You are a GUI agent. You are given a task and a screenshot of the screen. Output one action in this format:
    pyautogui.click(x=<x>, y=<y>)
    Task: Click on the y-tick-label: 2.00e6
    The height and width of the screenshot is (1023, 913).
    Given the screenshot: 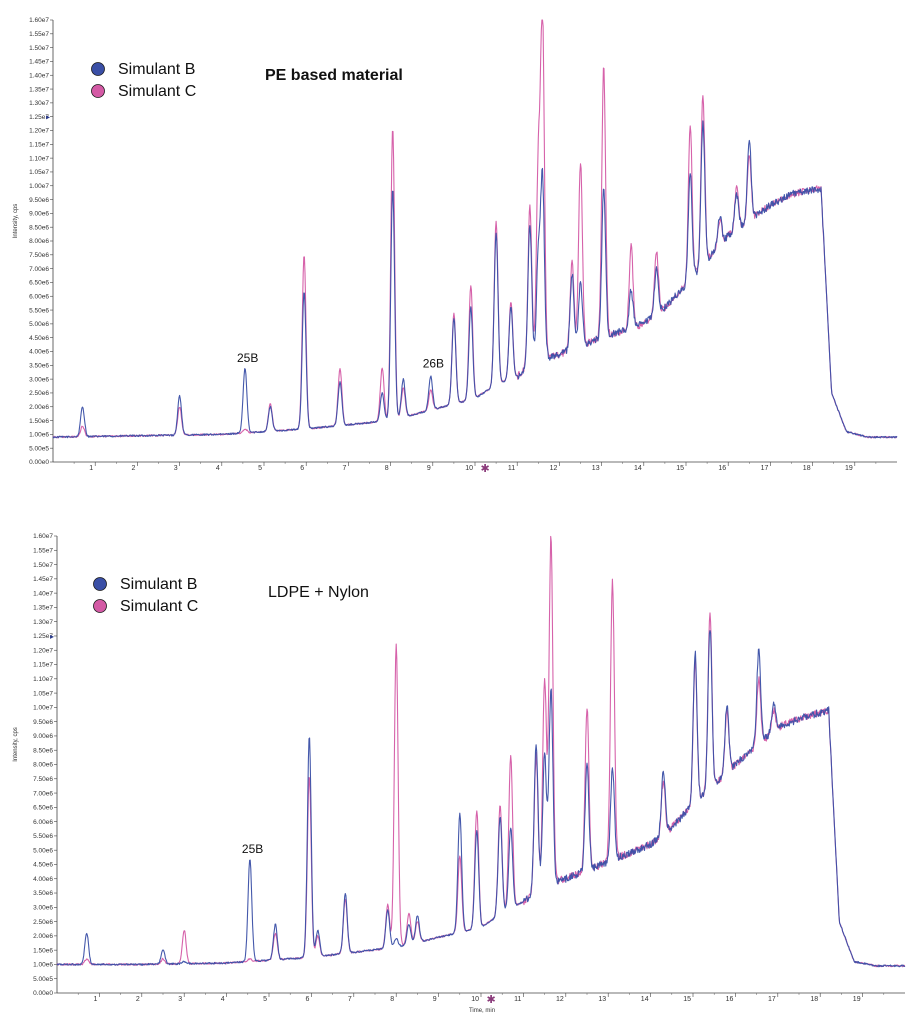 What is the action you would take?
    pyautogui.click(x=43, y=936)
    